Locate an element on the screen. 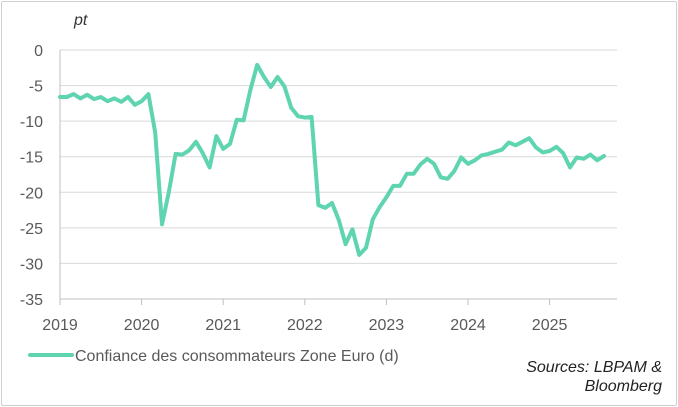  x-tick-label: 2021 is located at coordinates (223, 325).